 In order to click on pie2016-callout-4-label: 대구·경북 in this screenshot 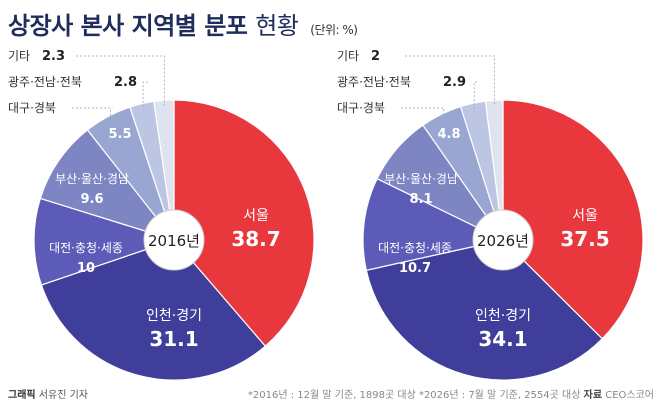, I will do `click(32, 108)`.